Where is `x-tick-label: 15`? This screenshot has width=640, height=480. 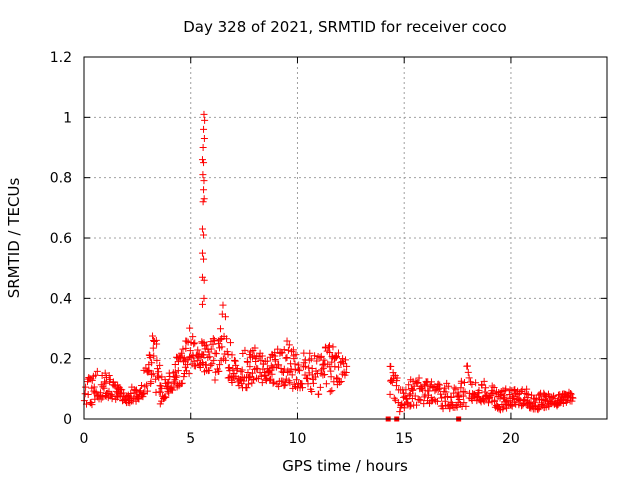
x-tick-label: 15 is located at coordinates (404, 439).